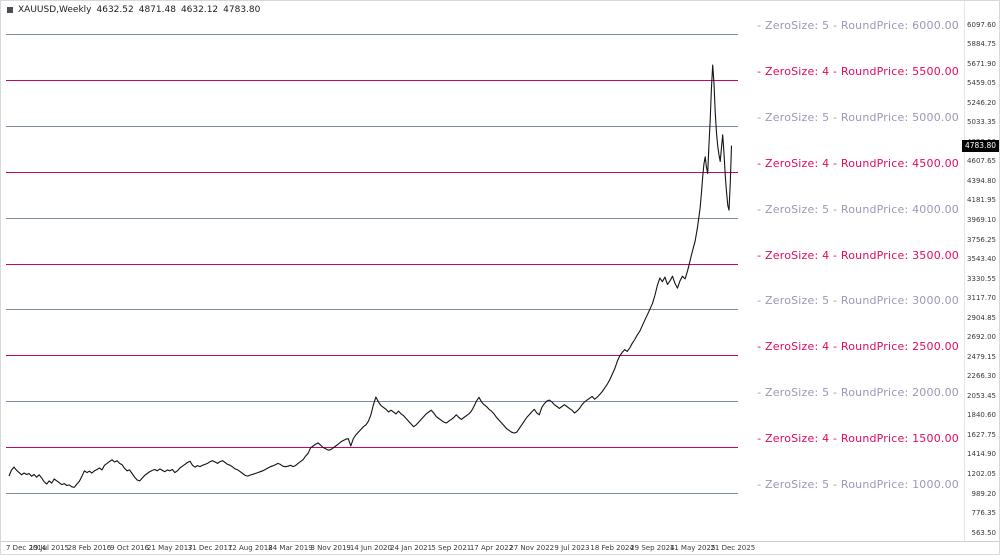 Image resolution: width=1000 pixels, height=555 pixels. What do you see at coordinates (290, 548) in the screenshot?
I see `time-axis-label: 24 Mar 2019` at bounding box center [290, 548].